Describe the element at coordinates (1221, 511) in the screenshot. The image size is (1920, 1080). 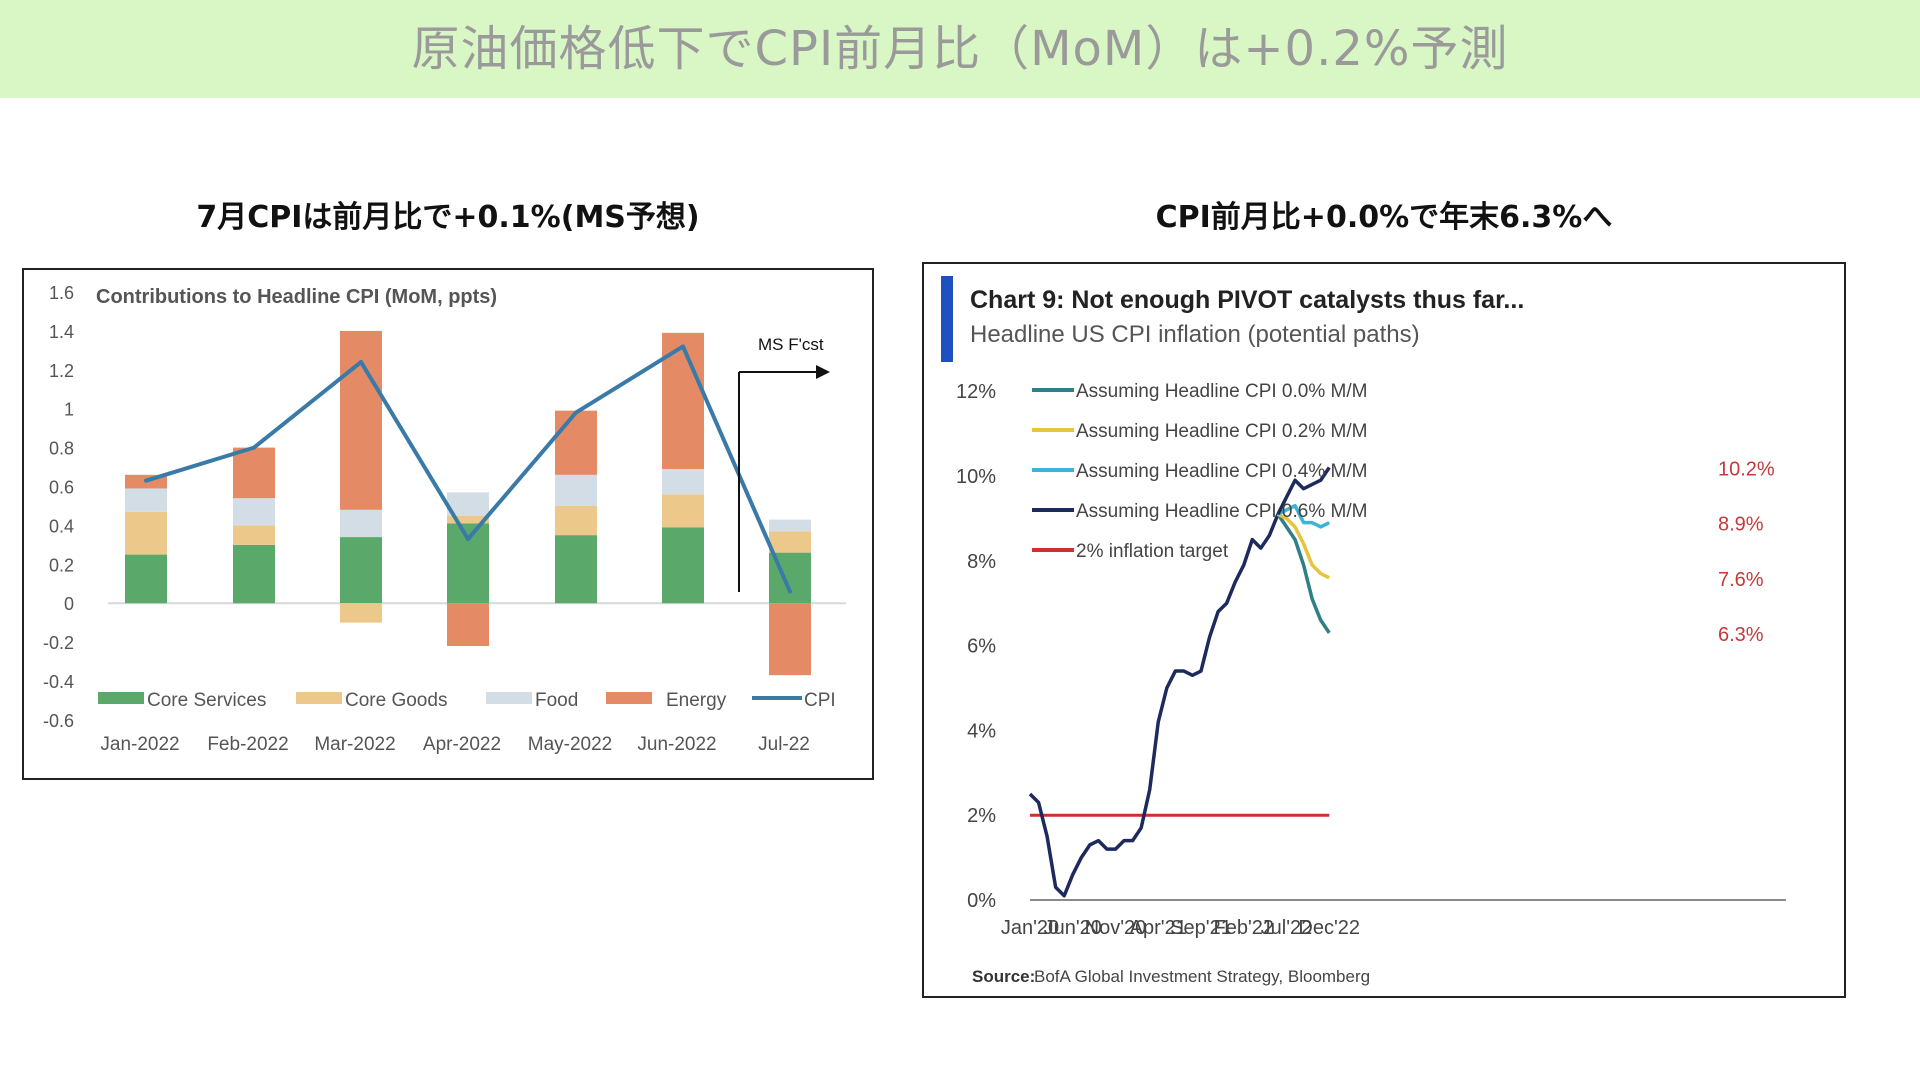
I see `legend-label: Assuming Headline CPI 0.6% M/M` at that location.